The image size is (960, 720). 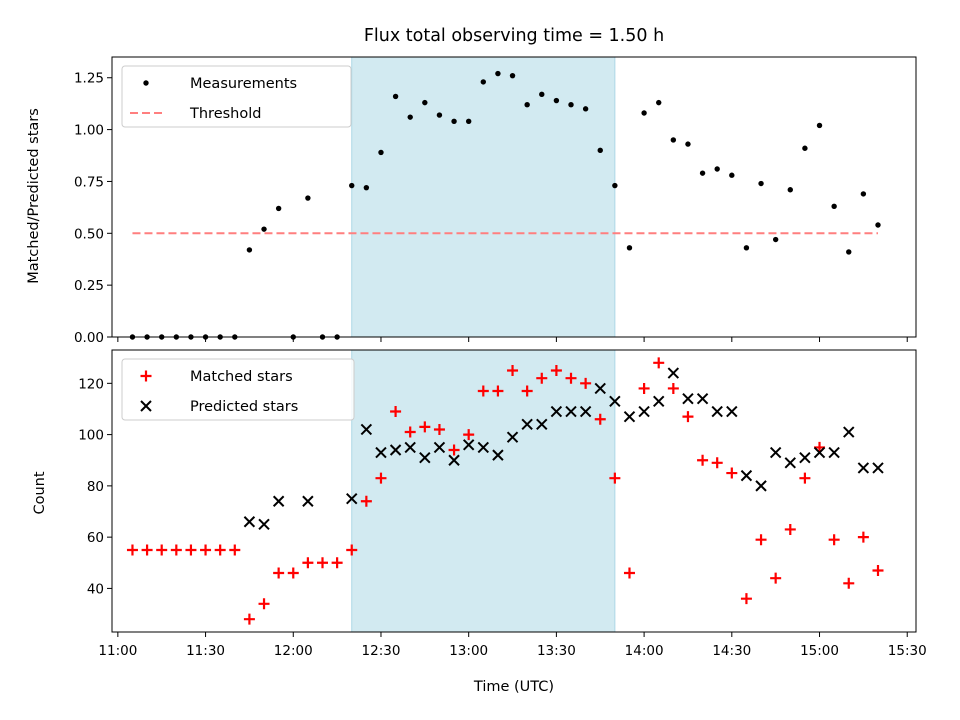 What do you see at coordinates (91, 436) in the screenshot?
I see `y-tick-label: 100` at bounding box center [91, 436].